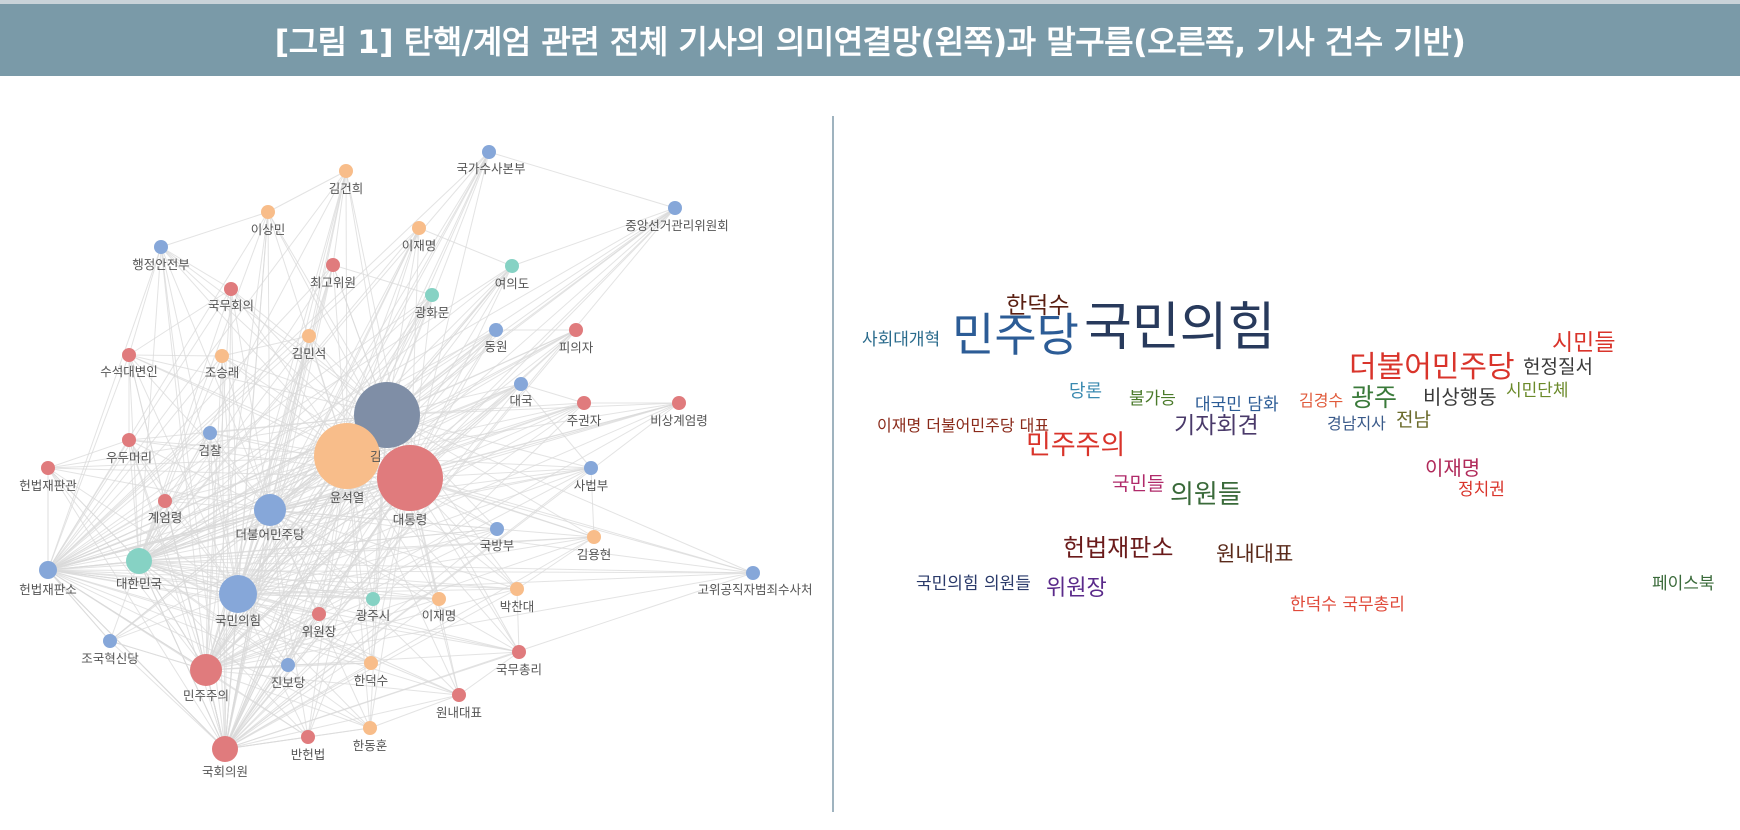 The height and width of the screenshot is (830, 1740). Describe the element at coordinates (679, 420) in the screenshot. I see `network-node-label: 비상계엄령` at that location.